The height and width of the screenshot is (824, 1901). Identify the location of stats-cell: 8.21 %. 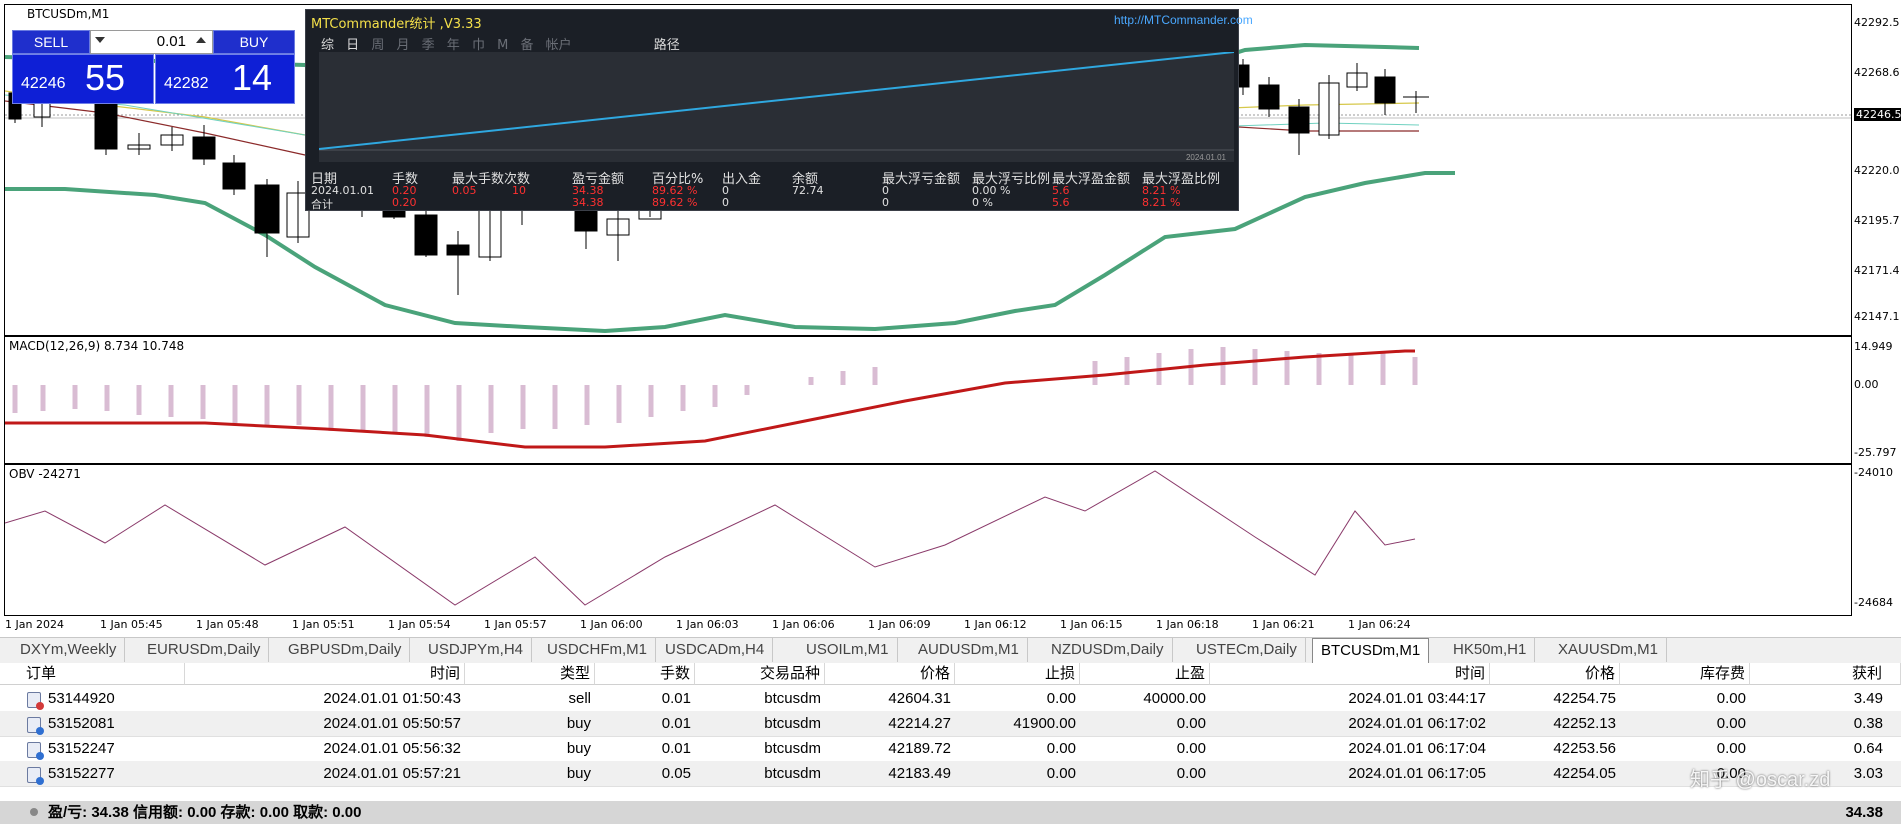
(1161, 190).